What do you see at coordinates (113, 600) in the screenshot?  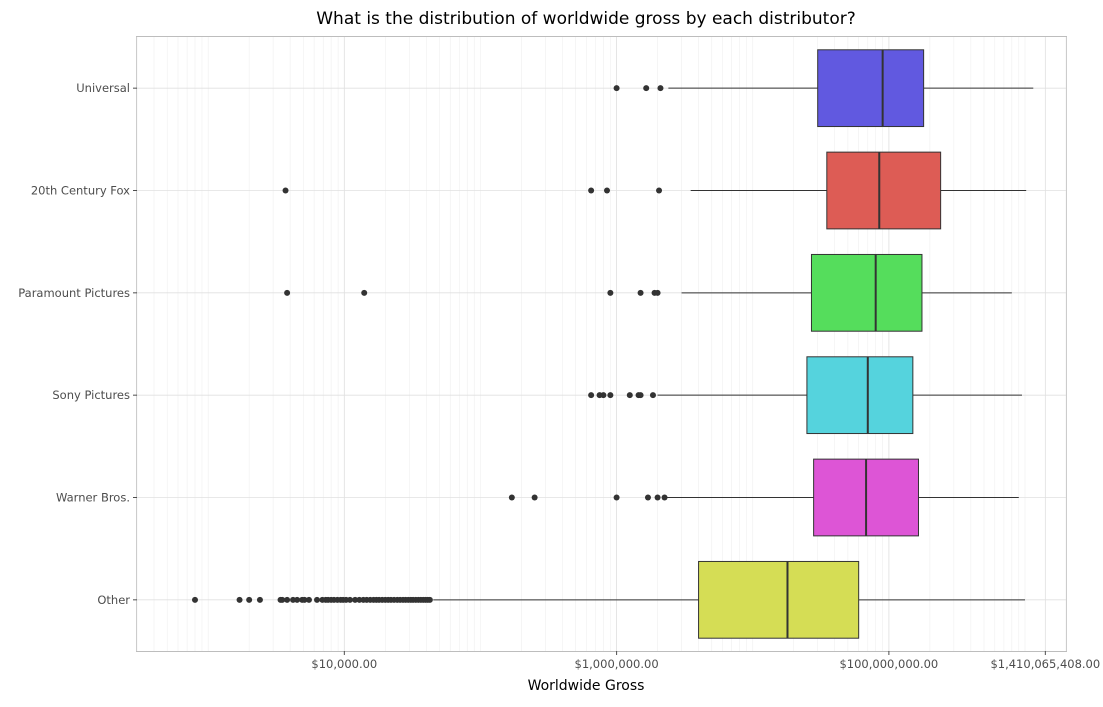 I see `y-tick-label: Other` at bounding box center [113, 600].